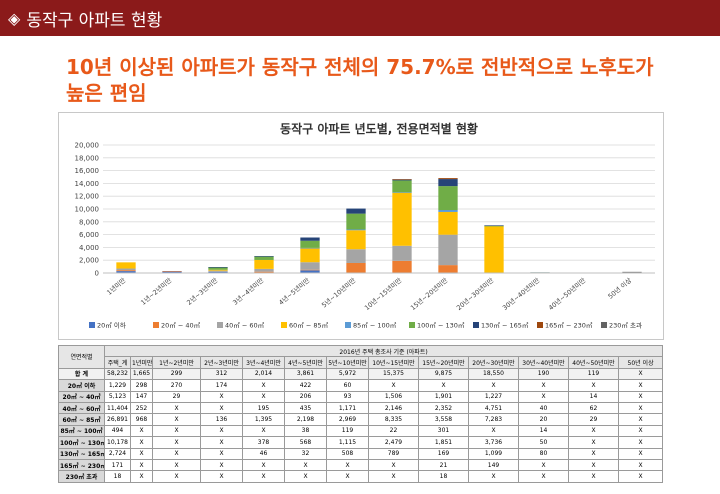 Image resolution: width=720 pixels, height=494 pixels. I want to click on table-cell: 58,232, so click(117, 374).